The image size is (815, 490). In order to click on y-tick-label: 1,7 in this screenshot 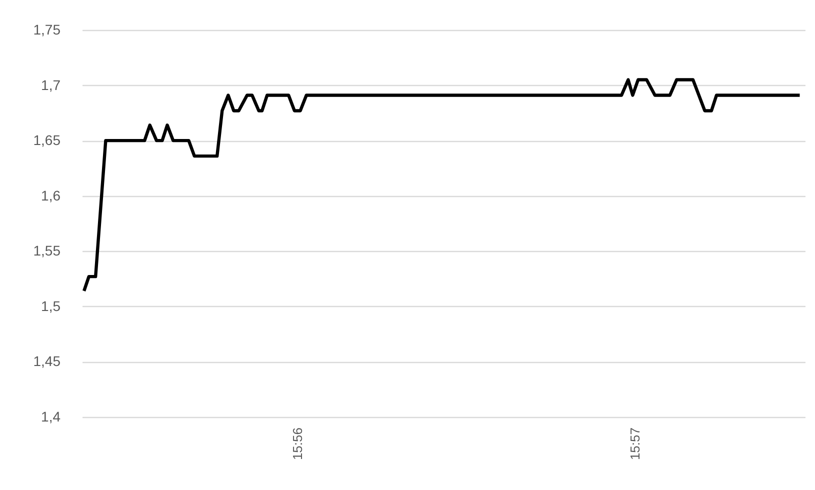, I will do `click(51, 84)`.